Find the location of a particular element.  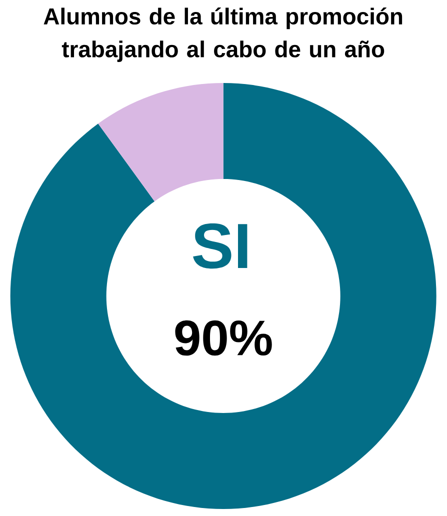

slice-label: SI is located at coordinates (220, 246).